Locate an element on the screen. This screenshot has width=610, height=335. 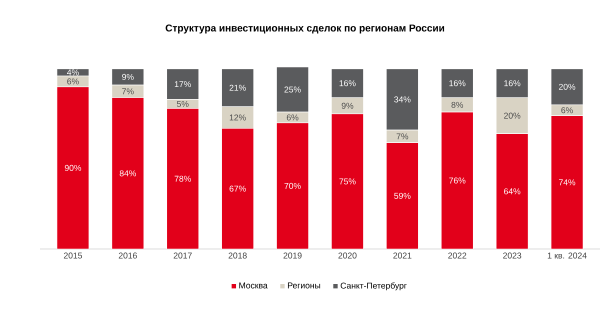
data-label: 21% is located at coordinates (238, 87).